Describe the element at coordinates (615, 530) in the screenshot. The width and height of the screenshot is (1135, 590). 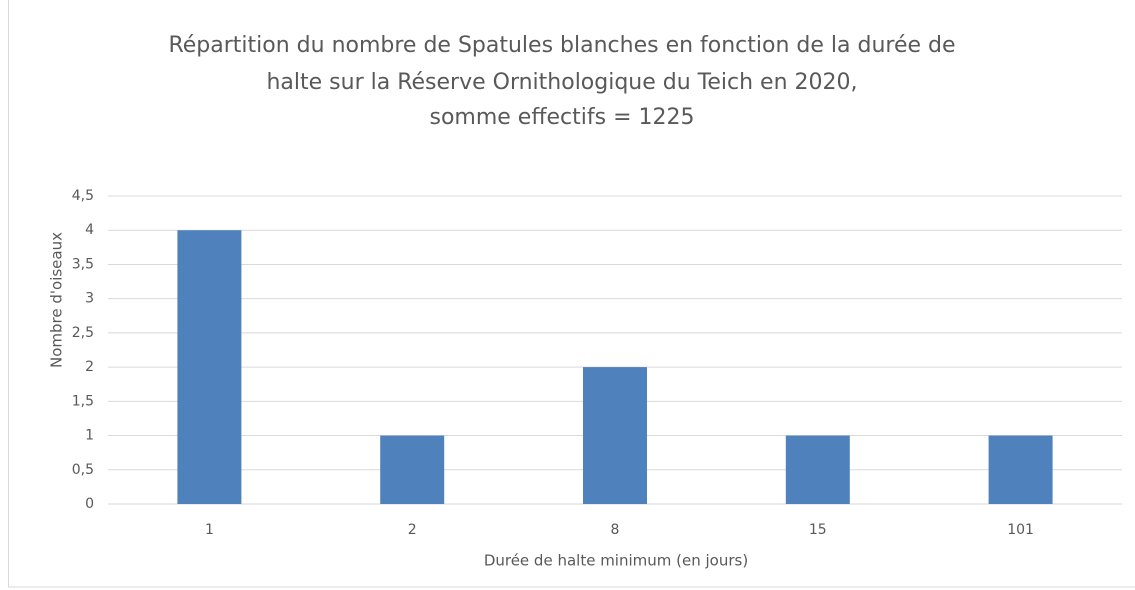
I see `x-tick-label: 8` at that location.